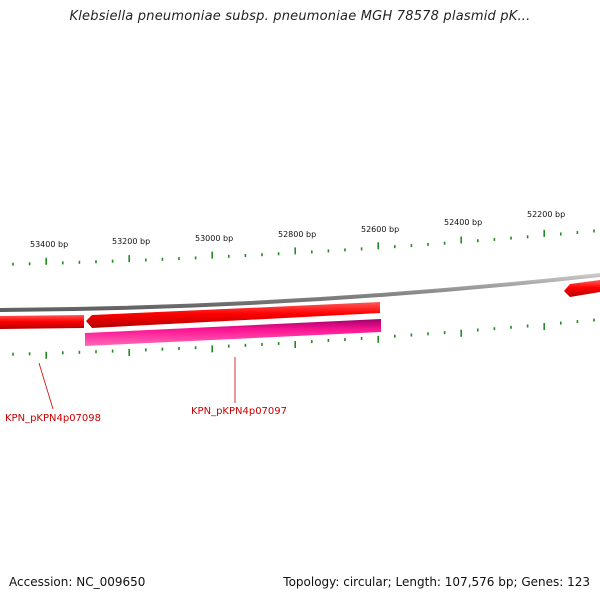  Describe the element at coordinates (300, 292) in the screenshot. I see `backbone-arc` at that location.